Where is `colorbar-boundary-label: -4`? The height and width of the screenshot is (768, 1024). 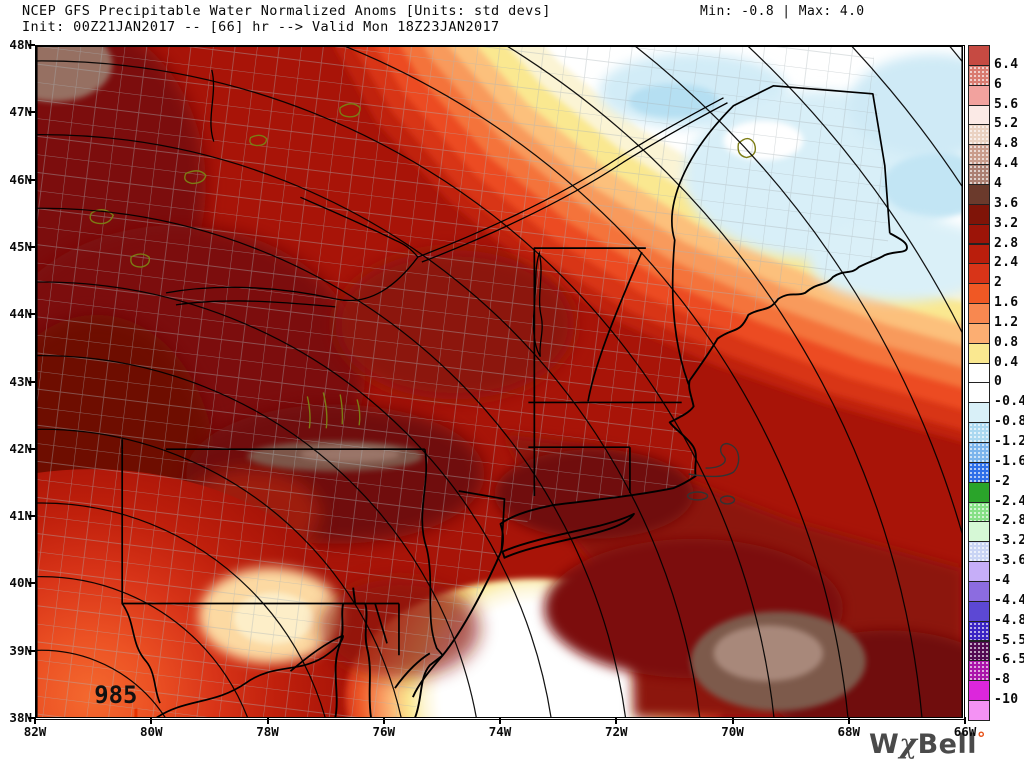
colorbar-boundary-label: -4 is located at coordinates (1002, 580).